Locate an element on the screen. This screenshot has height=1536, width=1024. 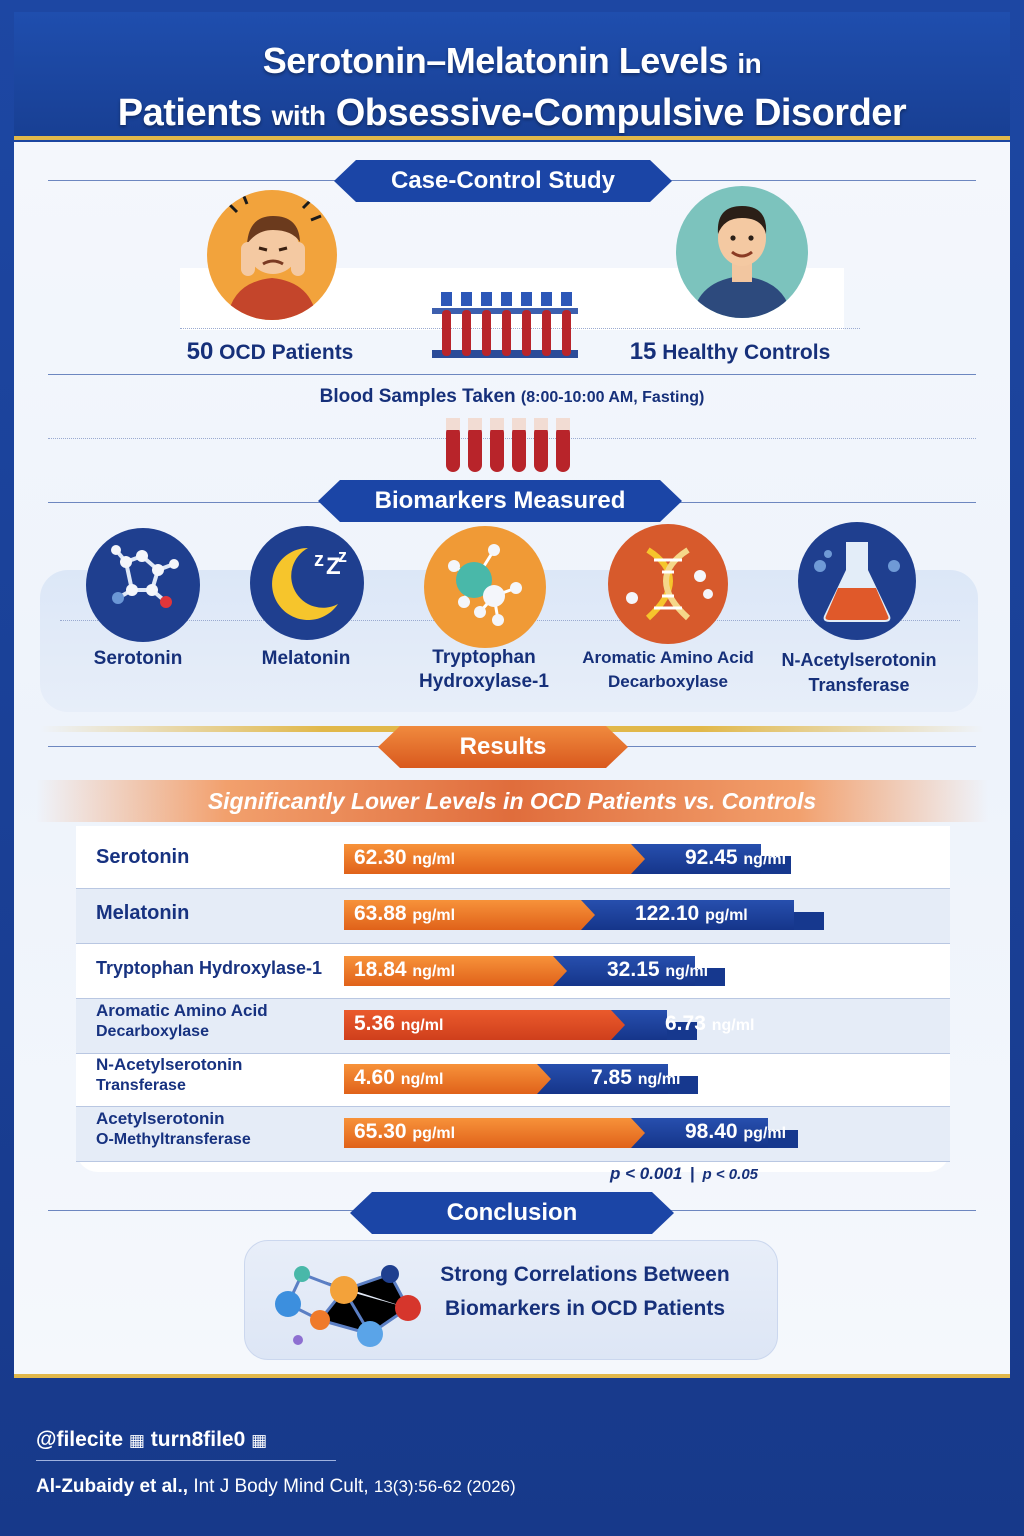
row-label-line2: Transferase is located at coordinates (141, 1085).